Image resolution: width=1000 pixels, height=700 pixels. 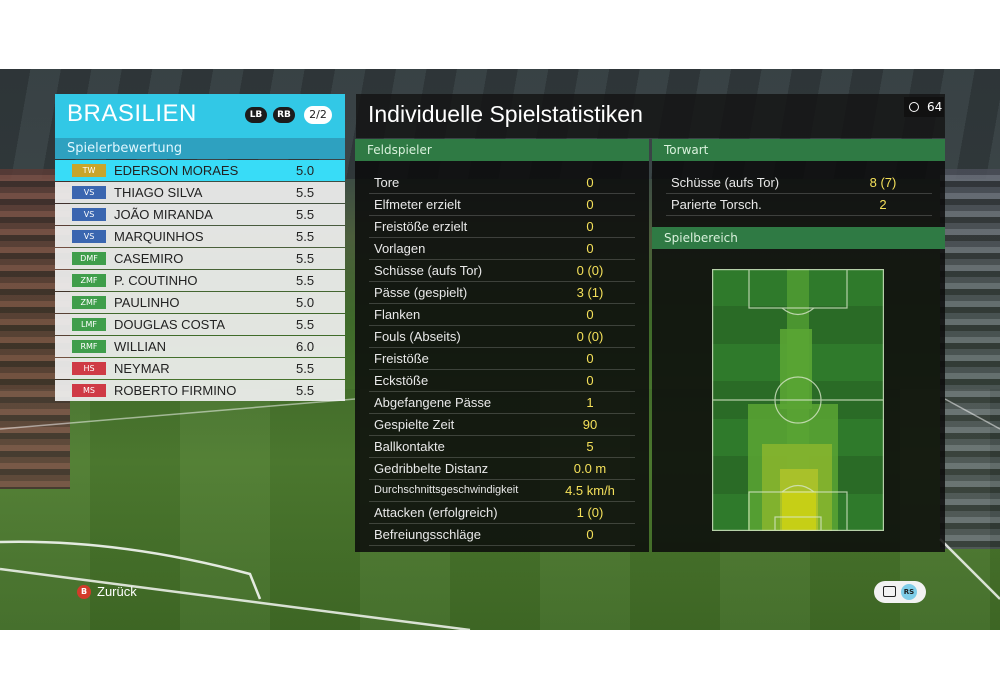 I want to click on player-row: ZMF P. COUTINHO 5.5, so click(x=200, y=280).